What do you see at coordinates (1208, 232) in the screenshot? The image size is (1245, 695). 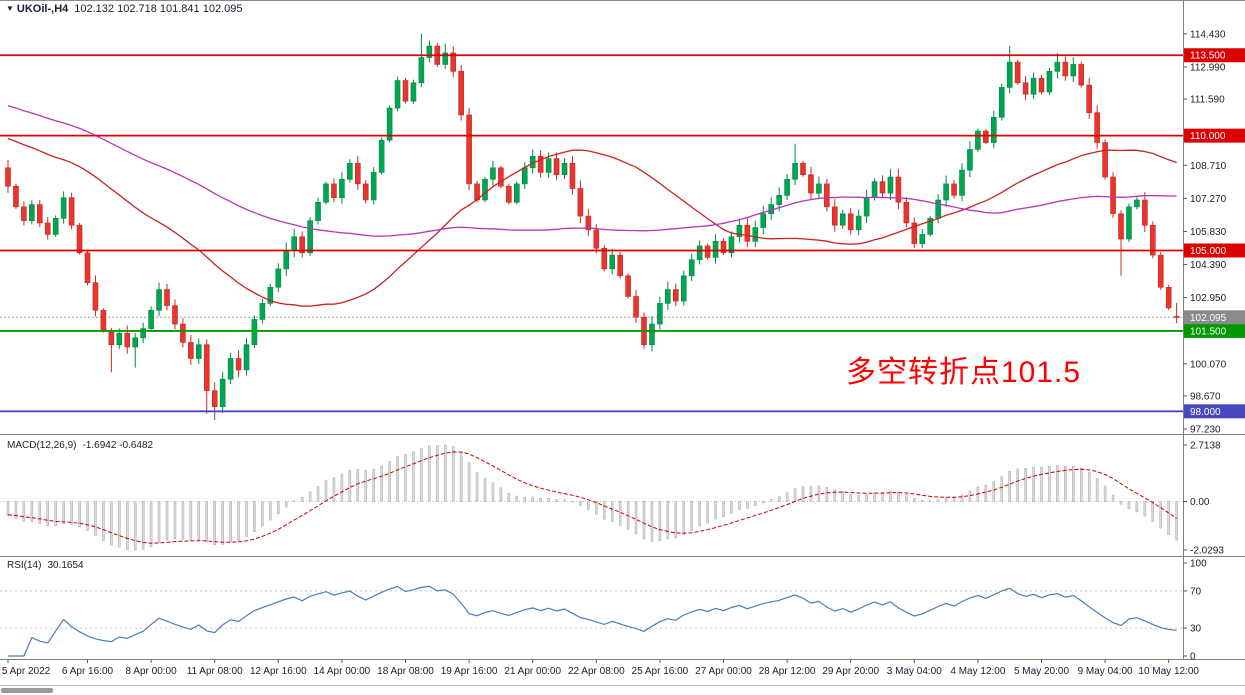 I see `price-axis-label: 105.830` at bounding box center [1208, 232].